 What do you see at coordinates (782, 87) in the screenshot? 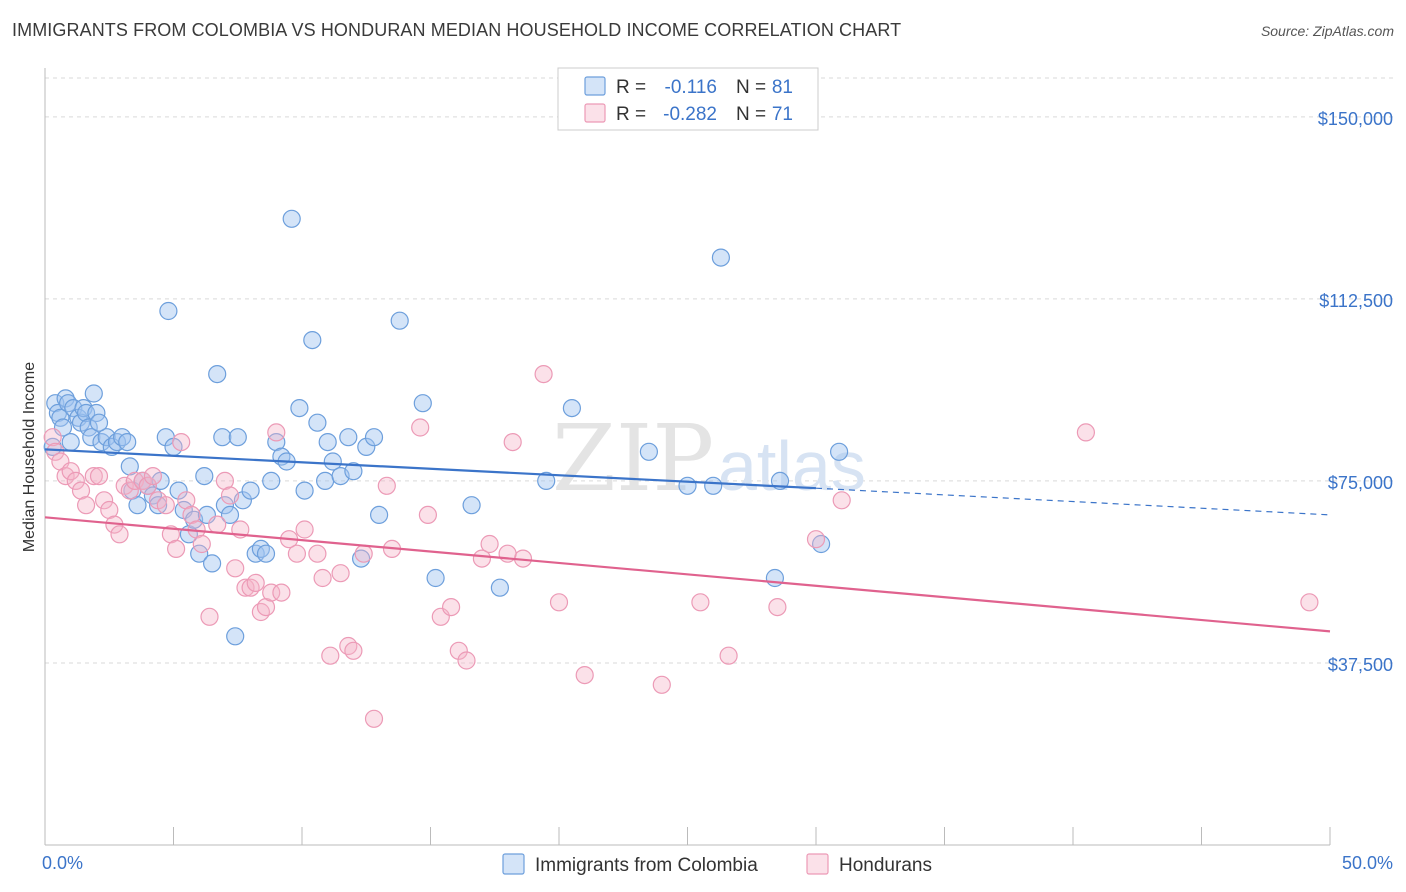
I see `legend-n-value: 81` at bounding box center [782, 87].